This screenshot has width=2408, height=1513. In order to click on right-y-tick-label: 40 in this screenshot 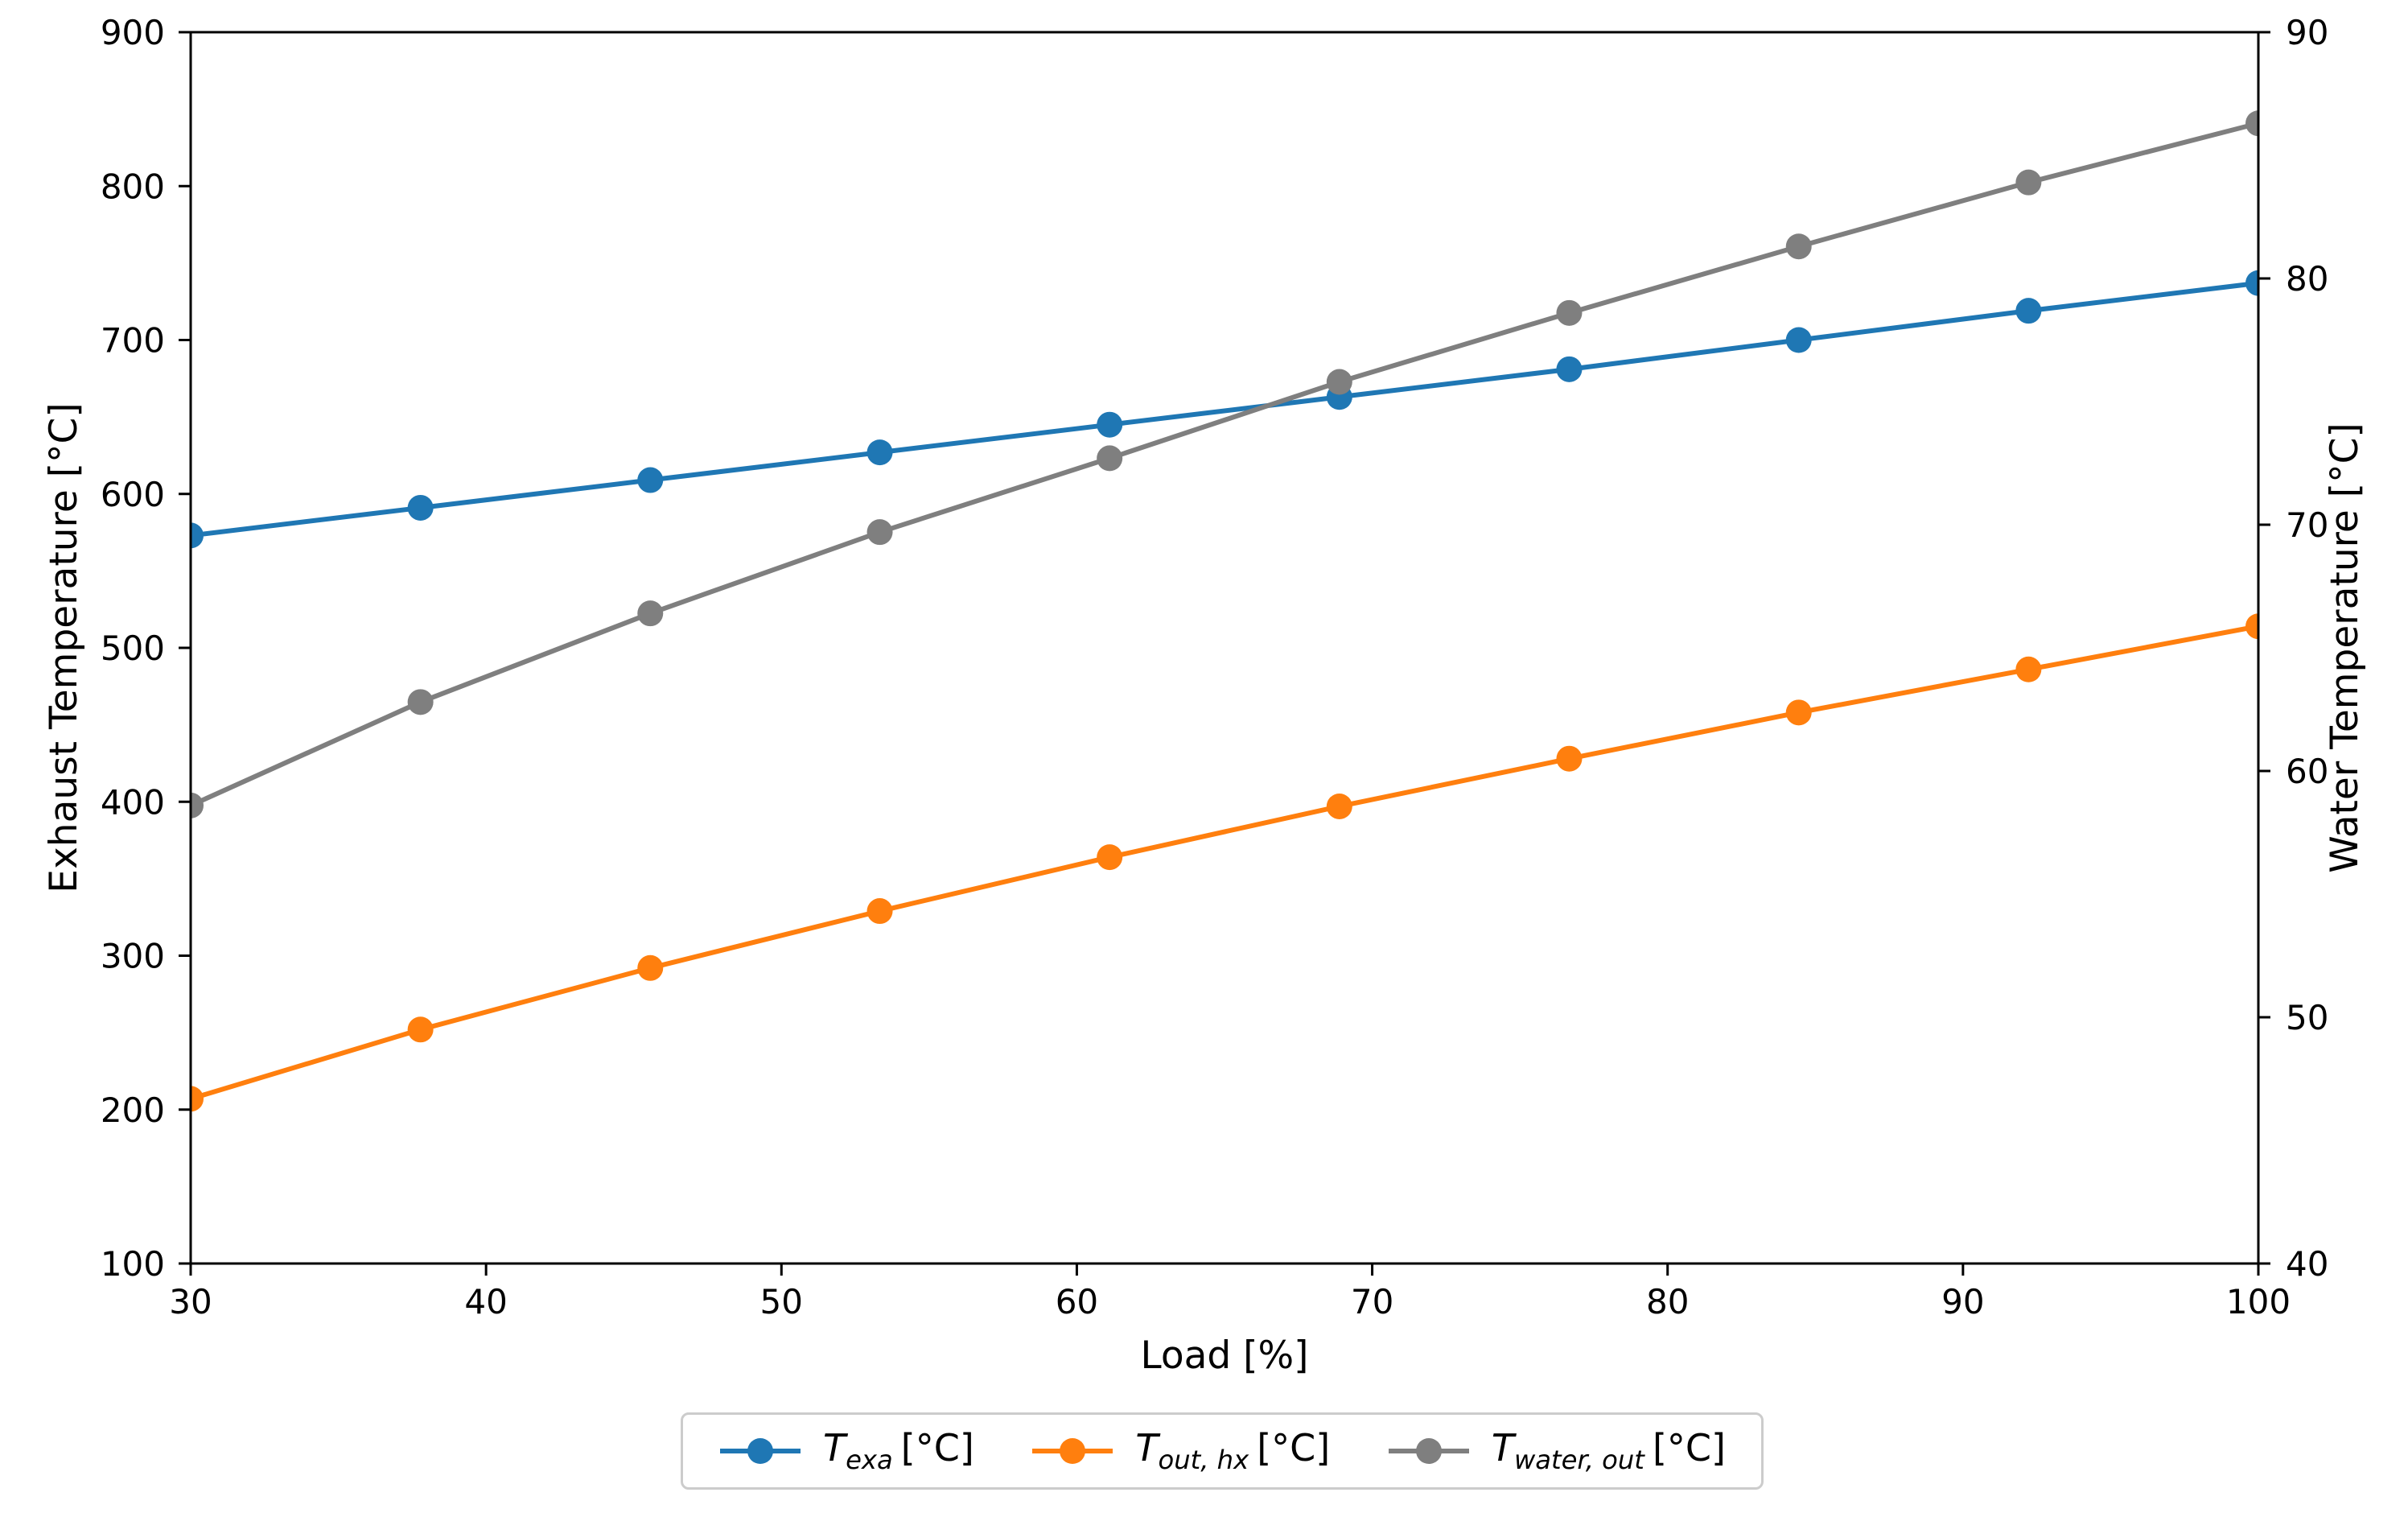, I will do `click(2307, 1264)`.